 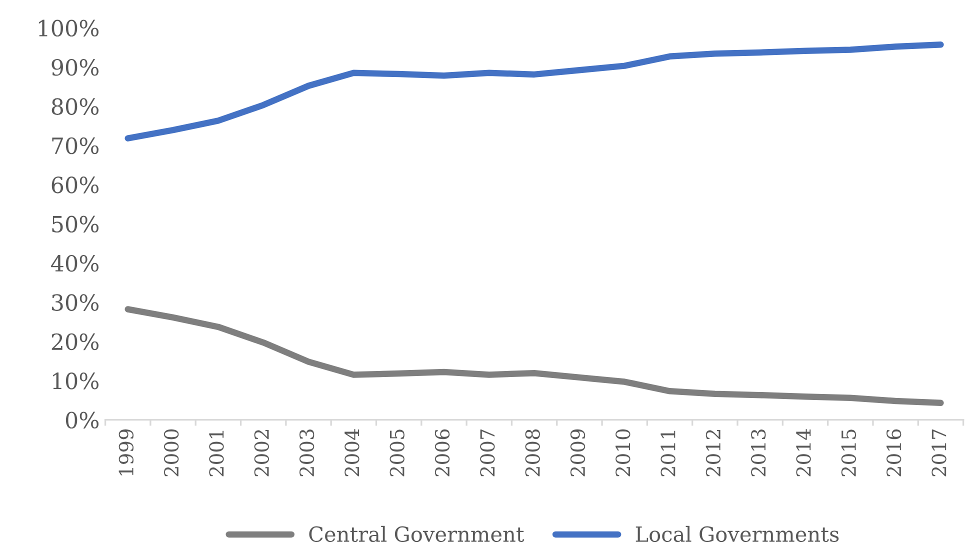 I want to click on y-tick-label: 10%, so click(x=76, y=381).